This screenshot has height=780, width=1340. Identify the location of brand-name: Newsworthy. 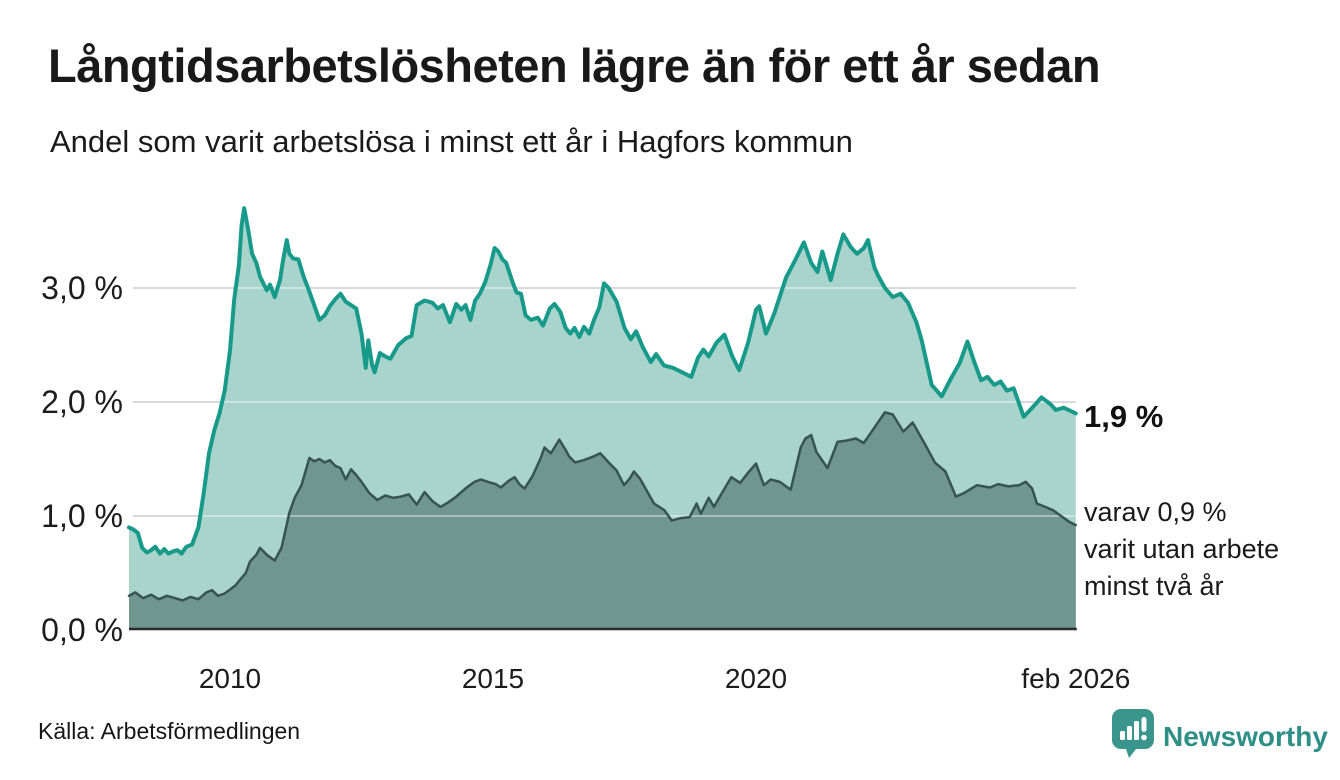
(1245, 736).